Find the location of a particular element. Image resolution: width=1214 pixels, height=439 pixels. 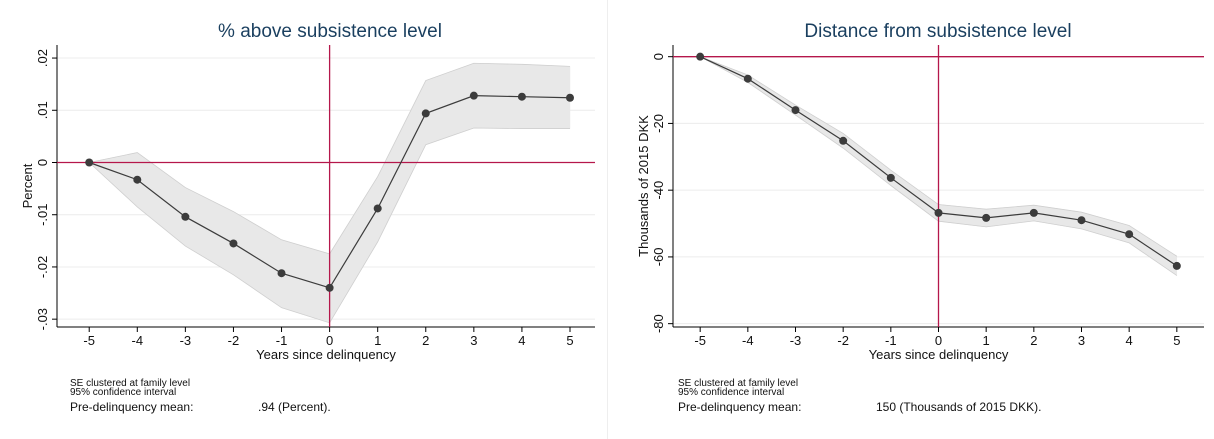

y-tick-label: -.03 is located at coordinates (42, 319).